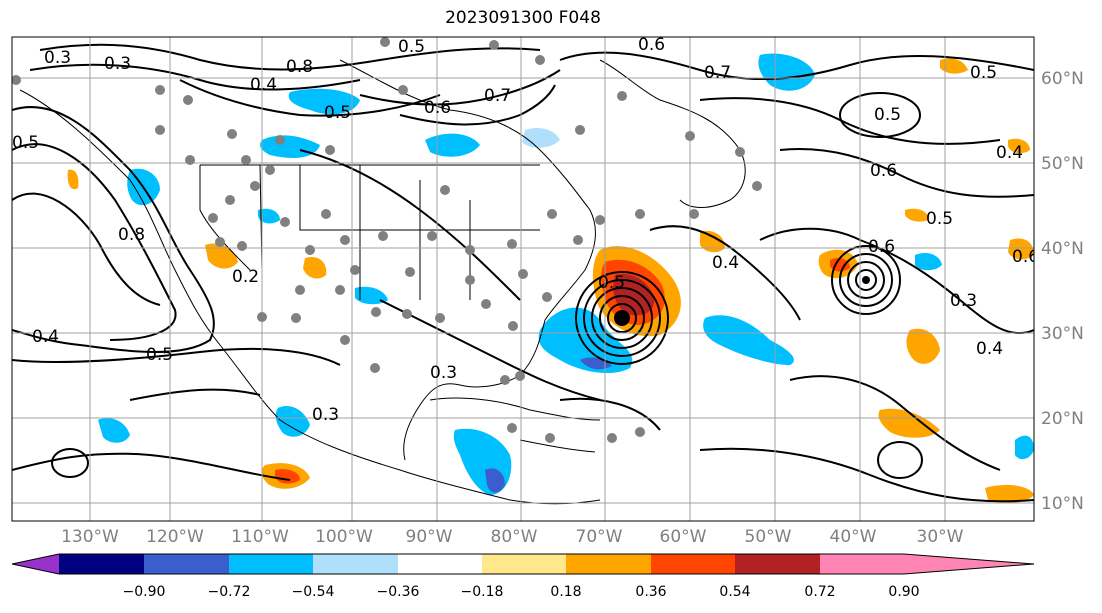 Image resolution: width=1102 pixels, height=613 pixels. I want to click on colorbar-outline, so click(523, 564).